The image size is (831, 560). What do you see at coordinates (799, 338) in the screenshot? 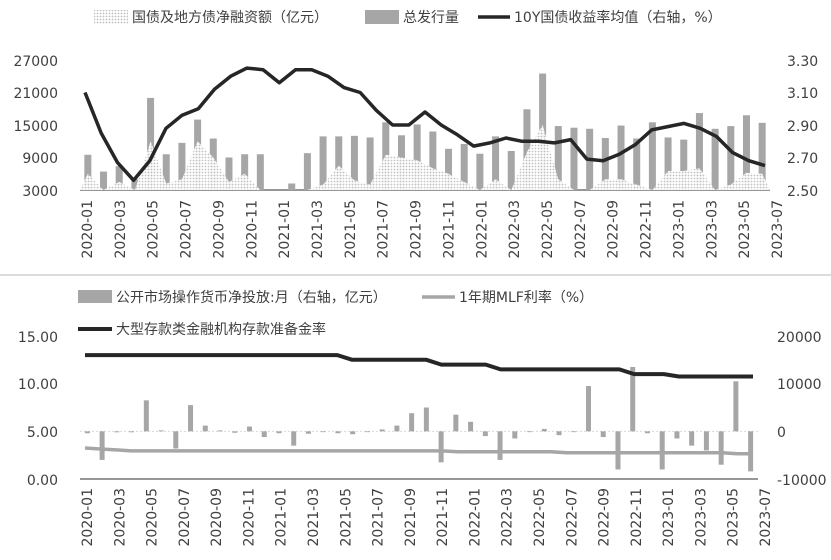
I see `bottom-right-tick: 20000` at bounding box center [799, 338].